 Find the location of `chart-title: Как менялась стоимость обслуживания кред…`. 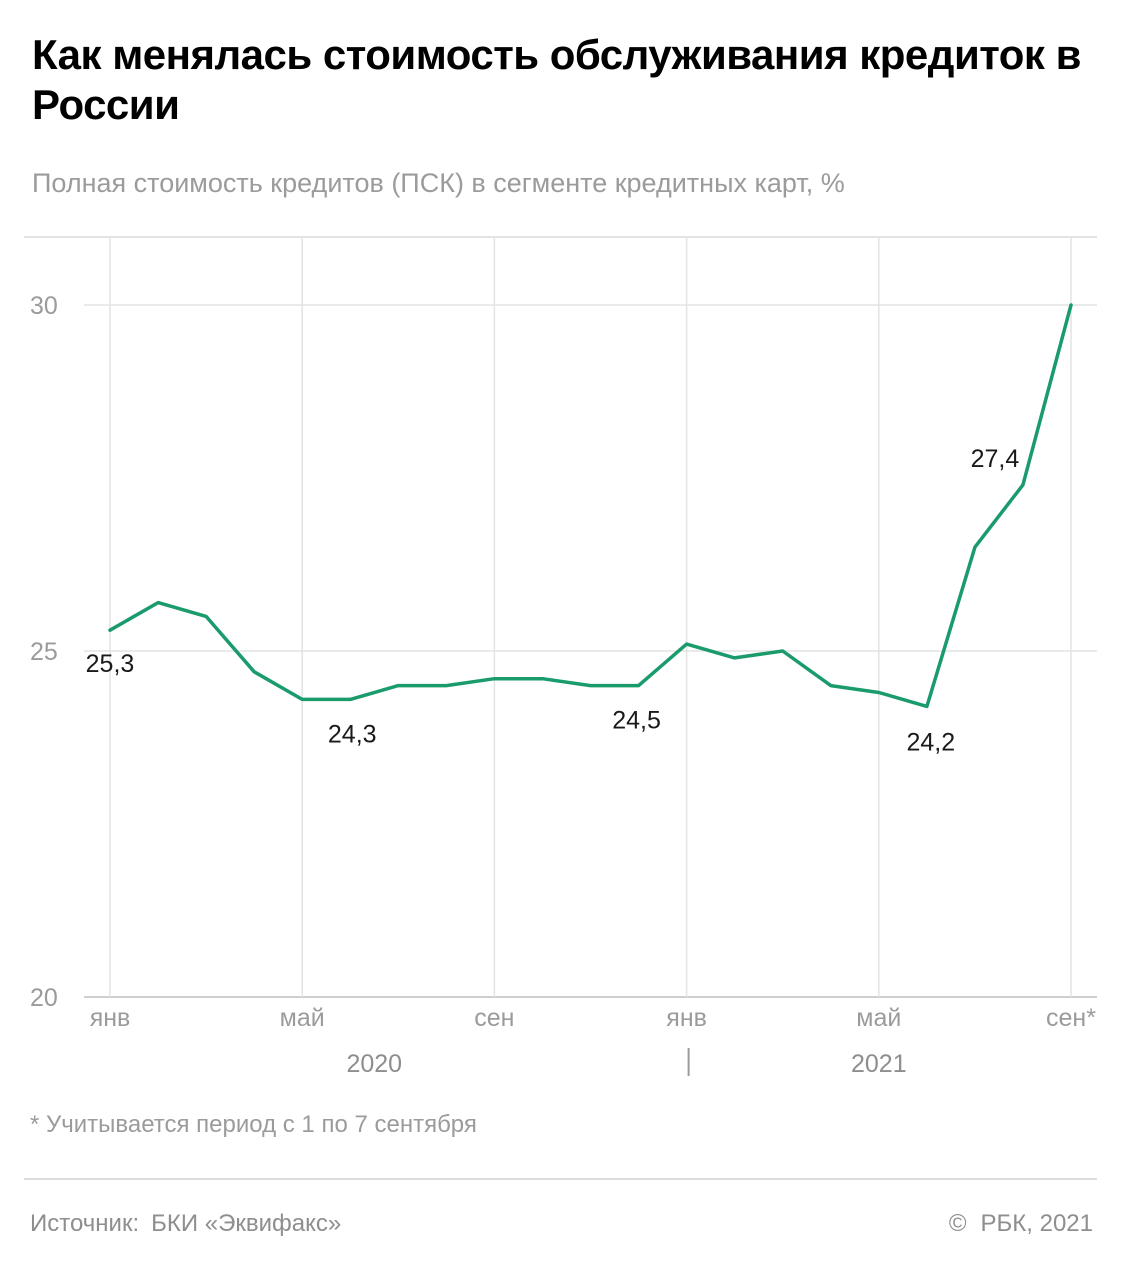

chart-title: Как менялась стоимость обслуживания кред… is located at coordinates (556, 79).